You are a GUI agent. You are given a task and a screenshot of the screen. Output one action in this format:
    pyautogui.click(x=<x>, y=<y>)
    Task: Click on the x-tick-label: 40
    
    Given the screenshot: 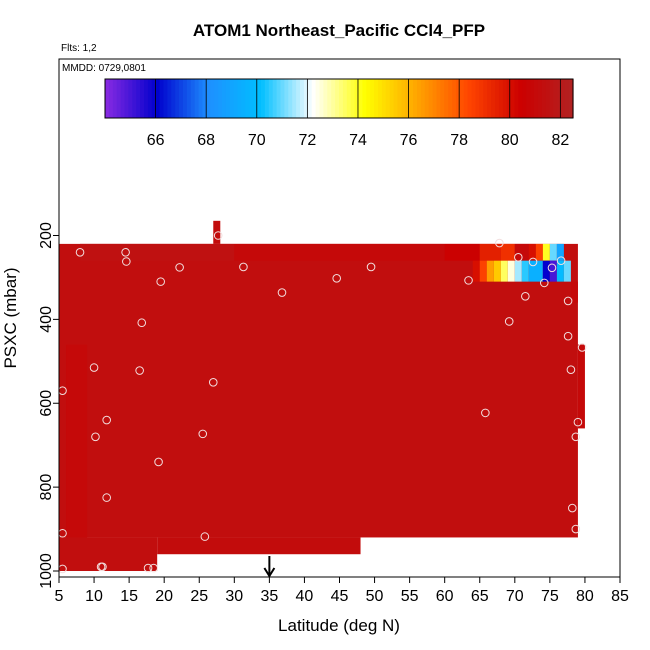 What is the action you would take?
    pyautogui.click(x=305, y=596)
    